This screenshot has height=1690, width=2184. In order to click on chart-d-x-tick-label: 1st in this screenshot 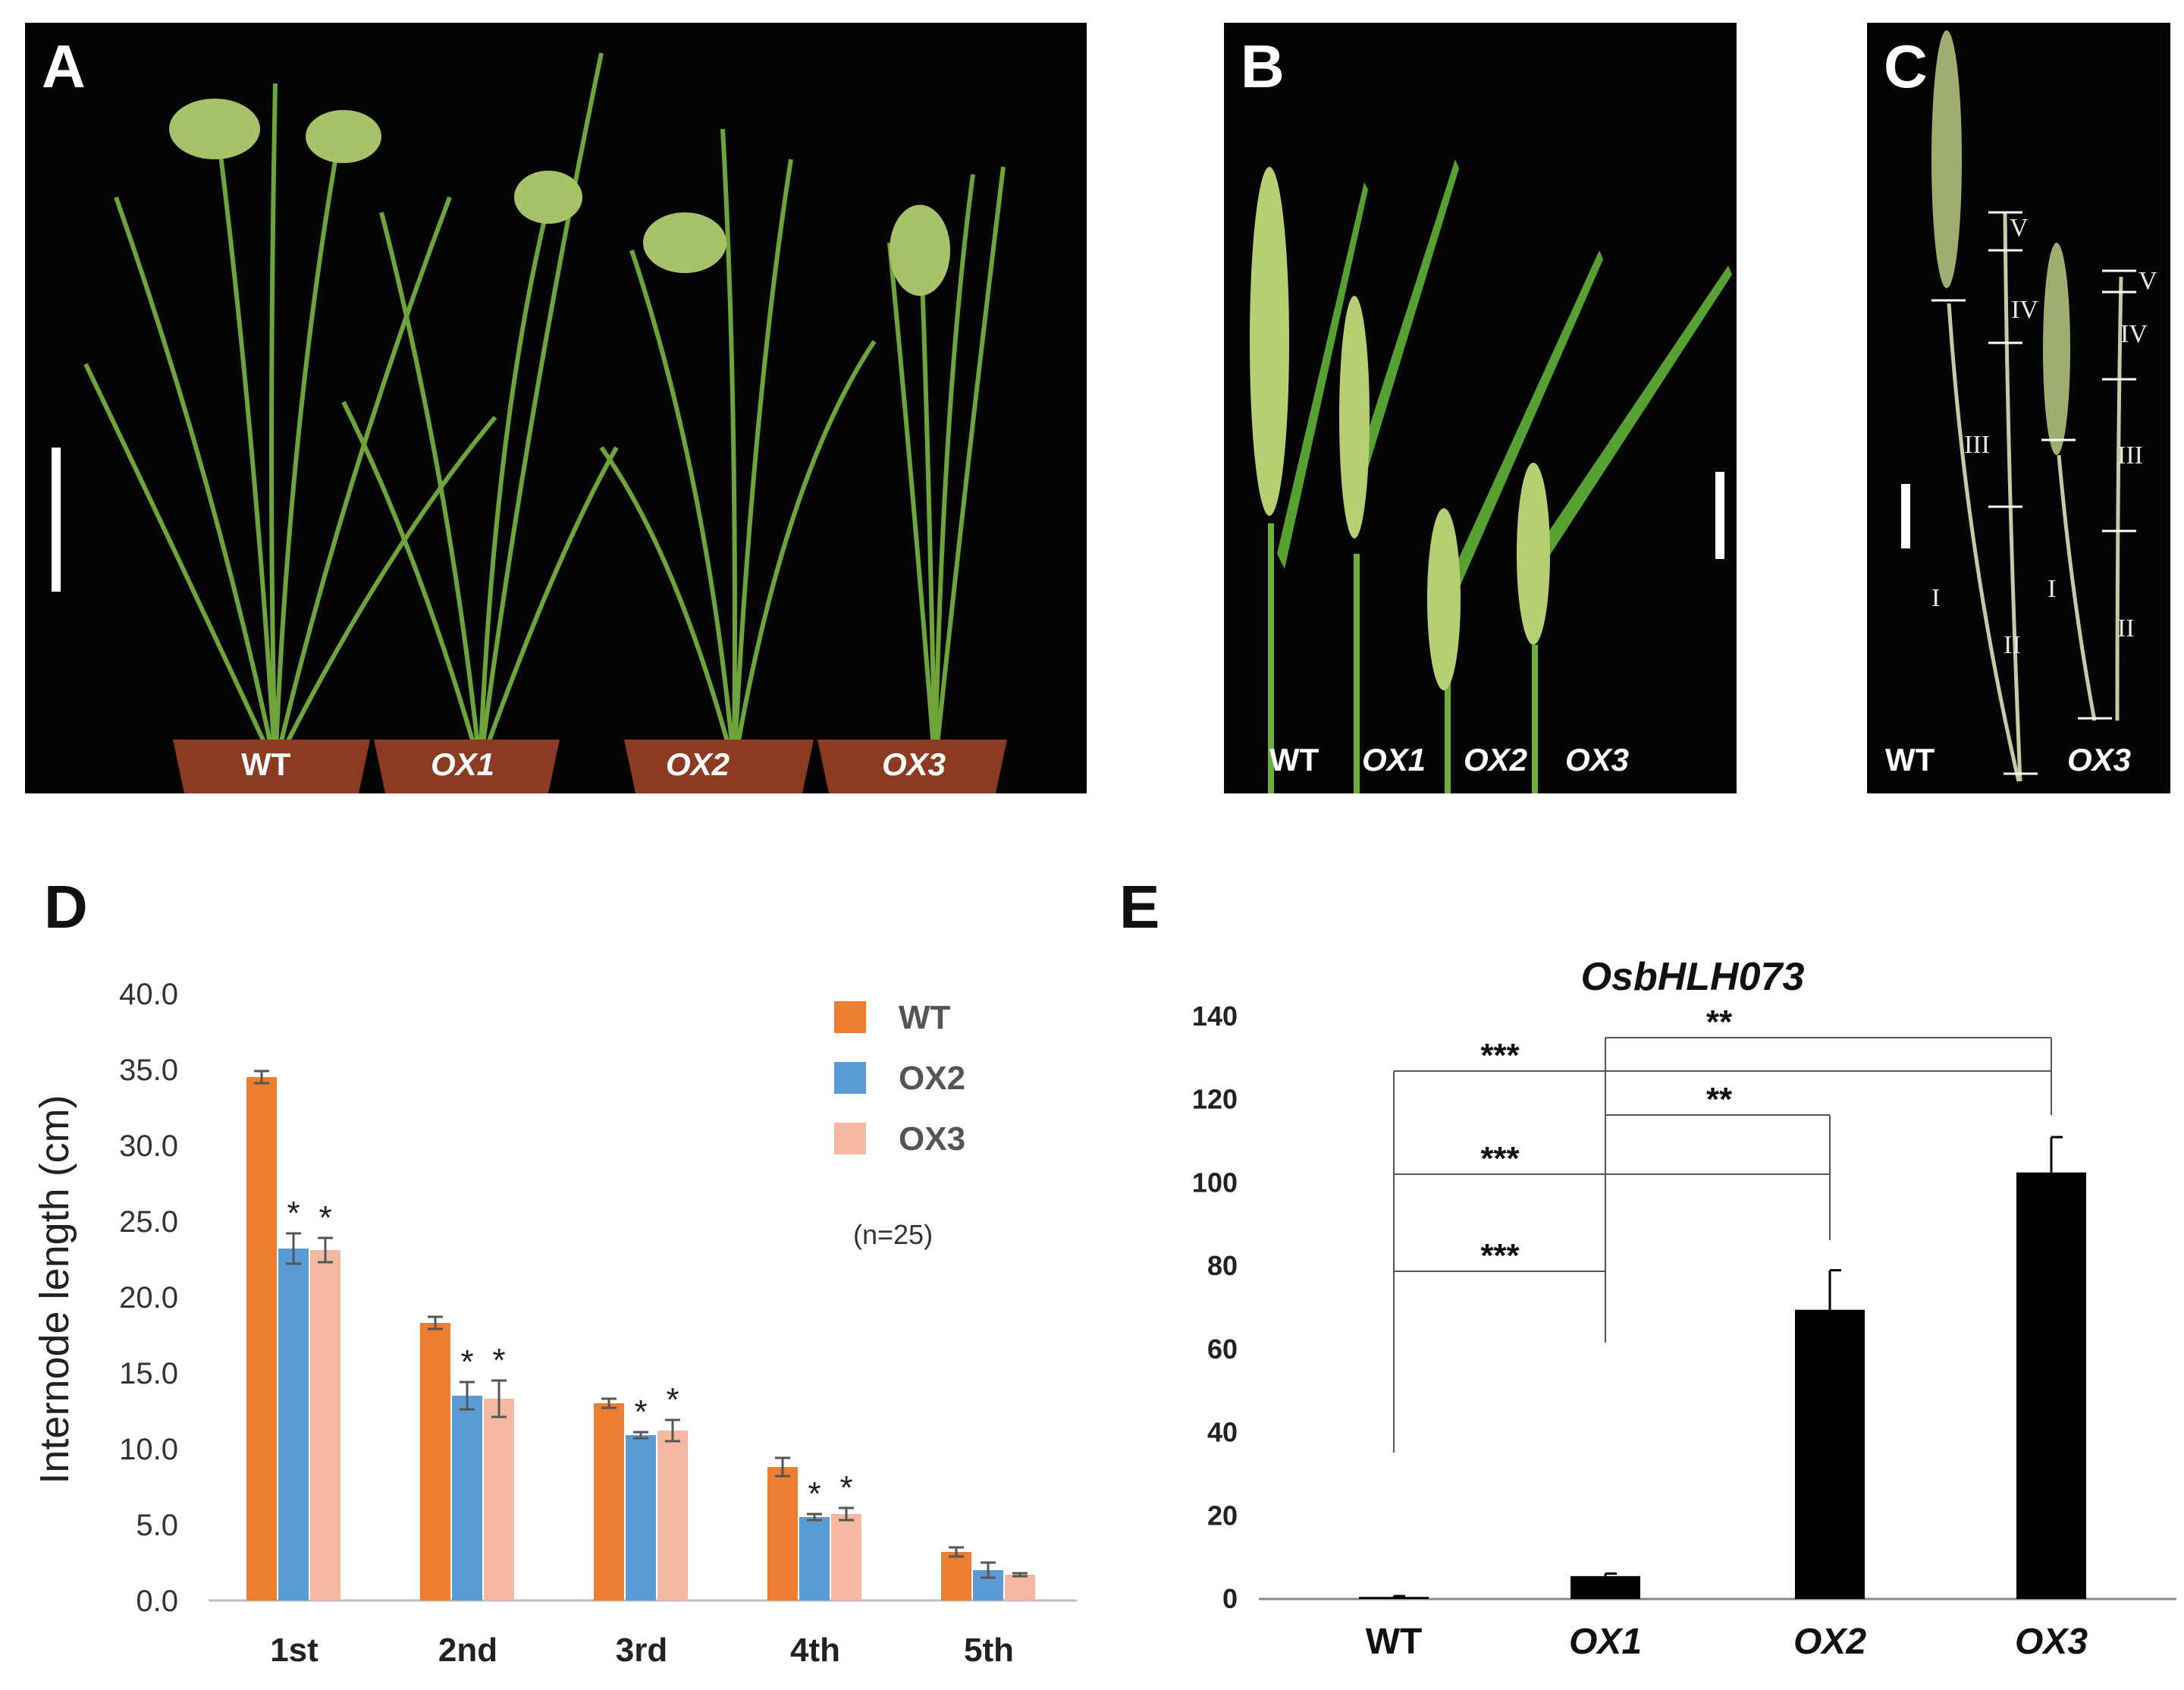, I will do `click(294, 1650)`.